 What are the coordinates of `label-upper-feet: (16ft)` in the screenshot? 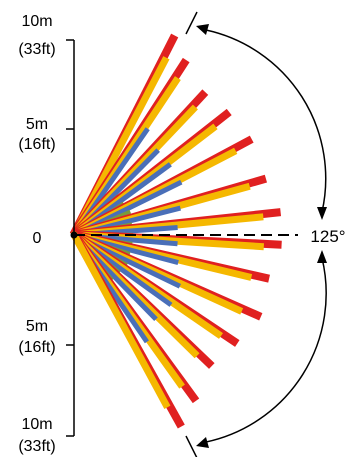 It's located at (36, 144).